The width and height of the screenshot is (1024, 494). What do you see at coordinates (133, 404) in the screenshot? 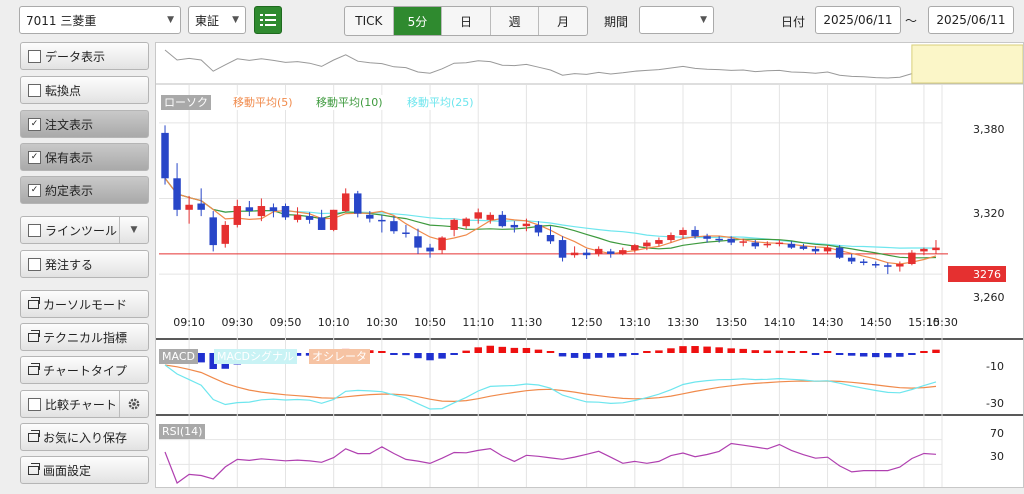
I see `gear-icon` at bounding box center [133, 404].